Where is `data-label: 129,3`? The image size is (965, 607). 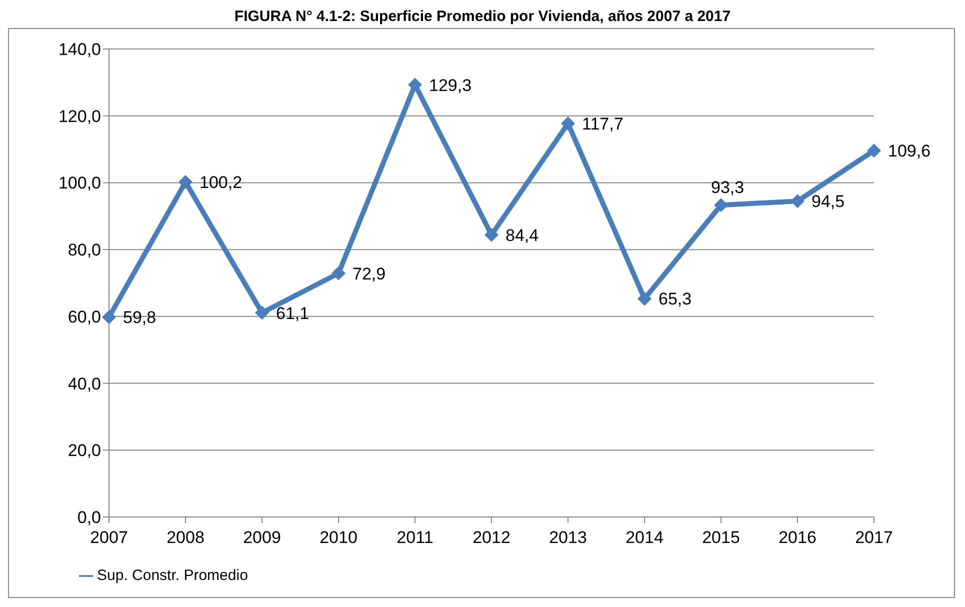
data-label: 129,3 is located at coordinates (450, 85).